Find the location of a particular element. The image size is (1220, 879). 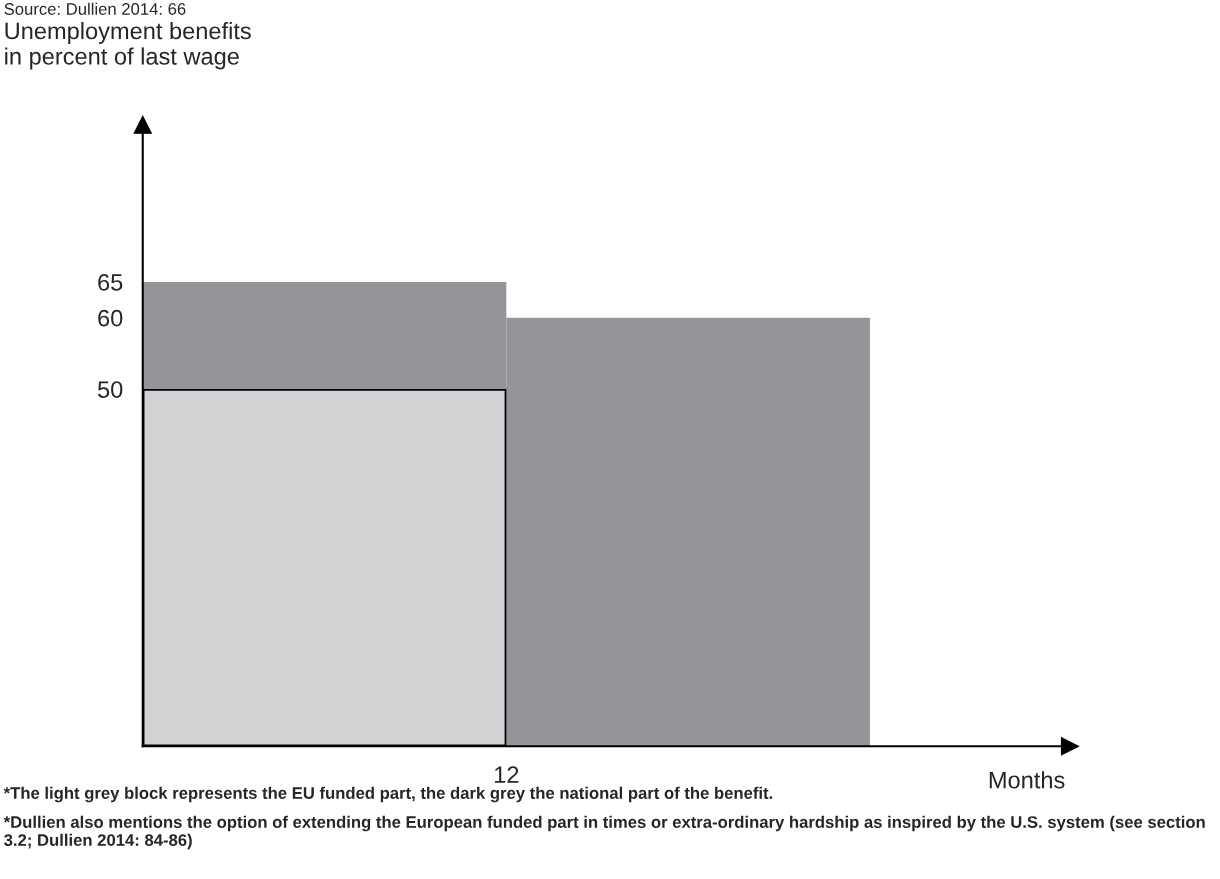

y-axis-title: Unemployment benefits in percent of last wage is located at coordinates (128, 45).